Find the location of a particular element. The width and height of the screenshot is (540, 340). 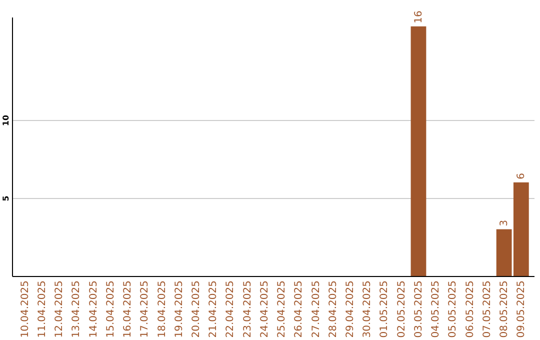

x-tick-label: 01.05.2025 is located at coordinates (384, 309).